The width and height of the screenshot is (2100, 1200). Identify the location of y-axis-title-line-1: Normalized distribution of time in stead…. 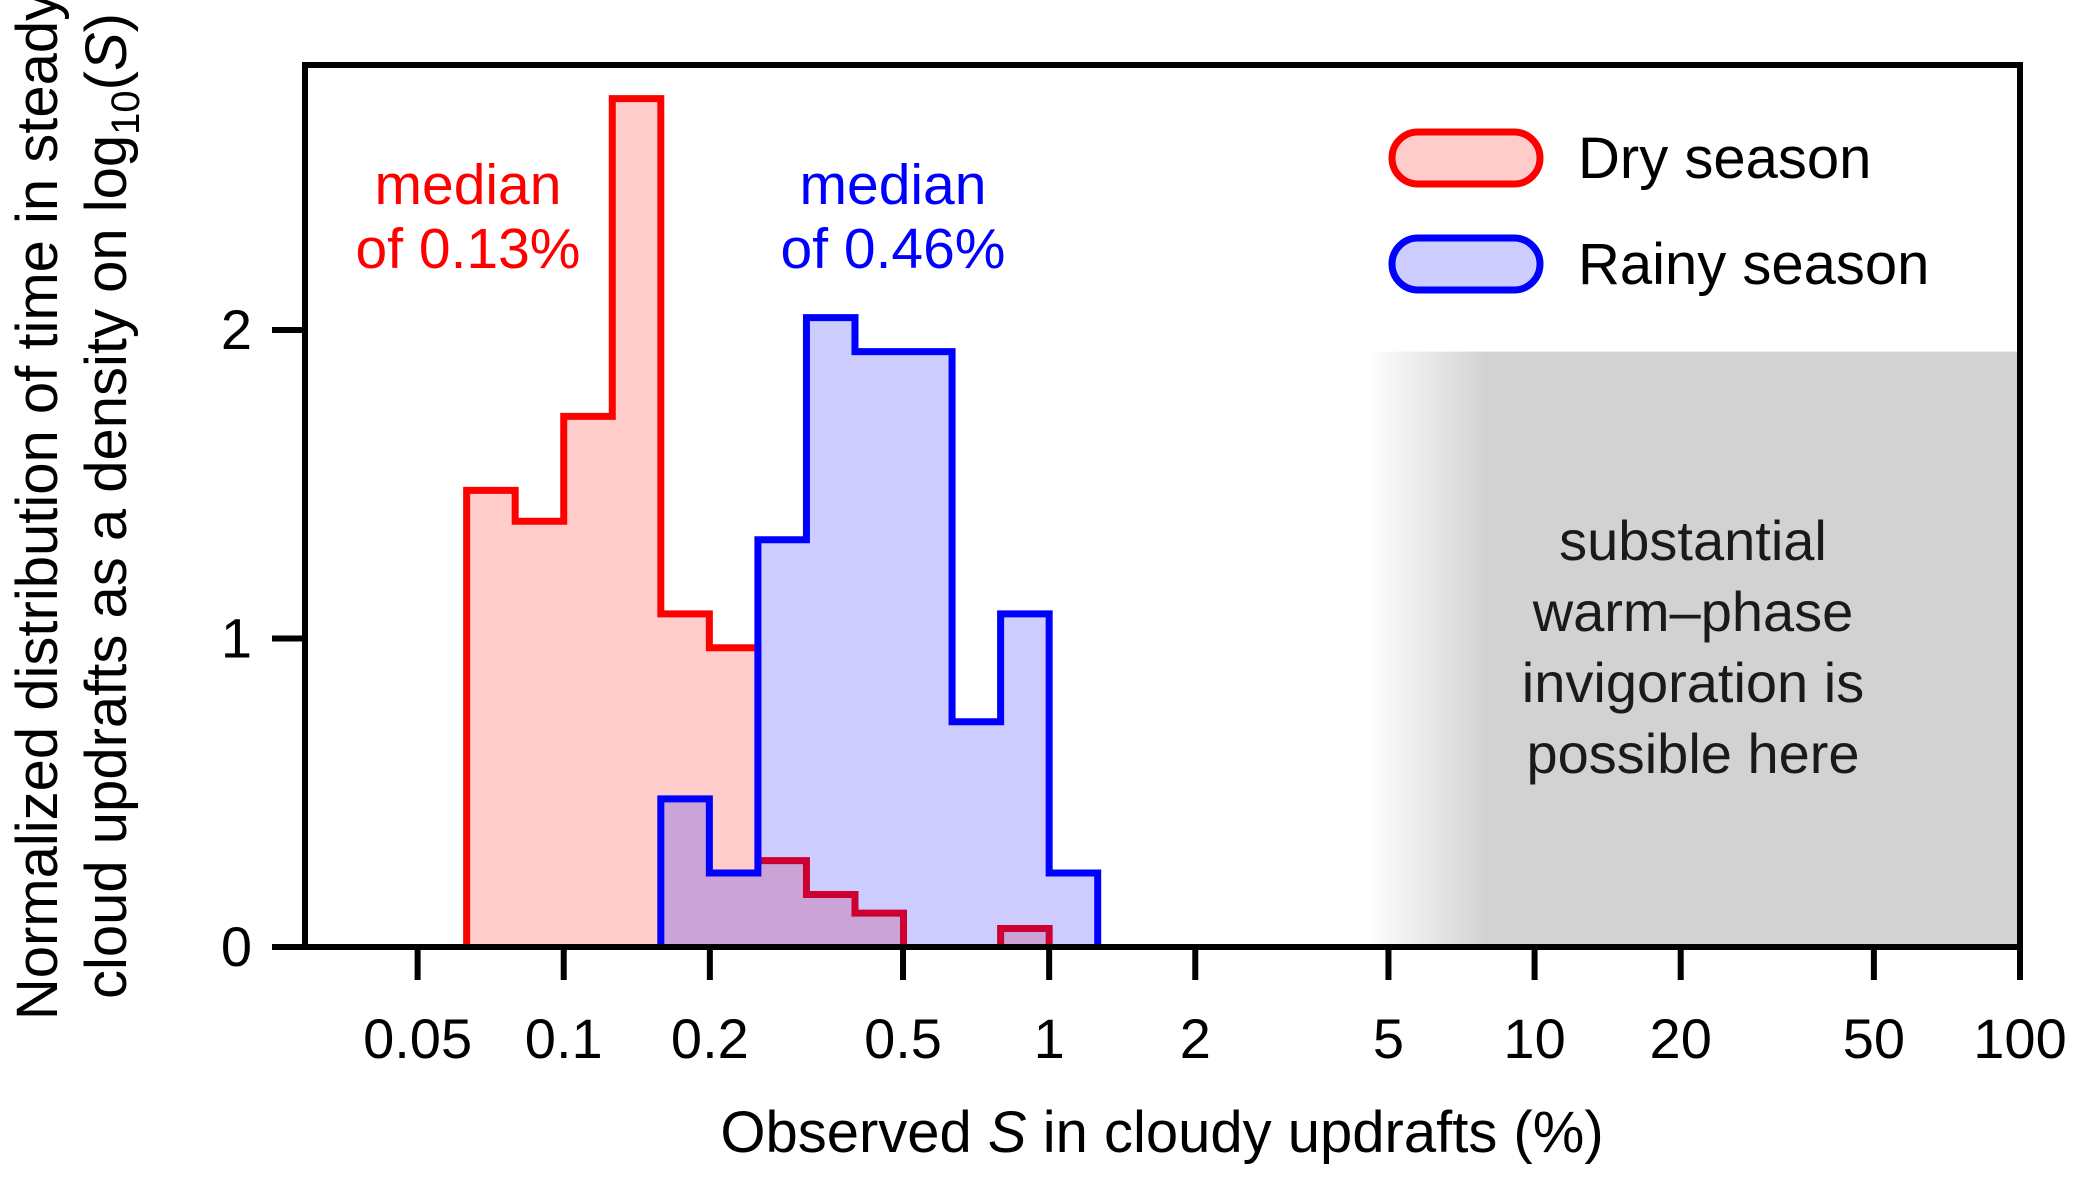
(37, 510).